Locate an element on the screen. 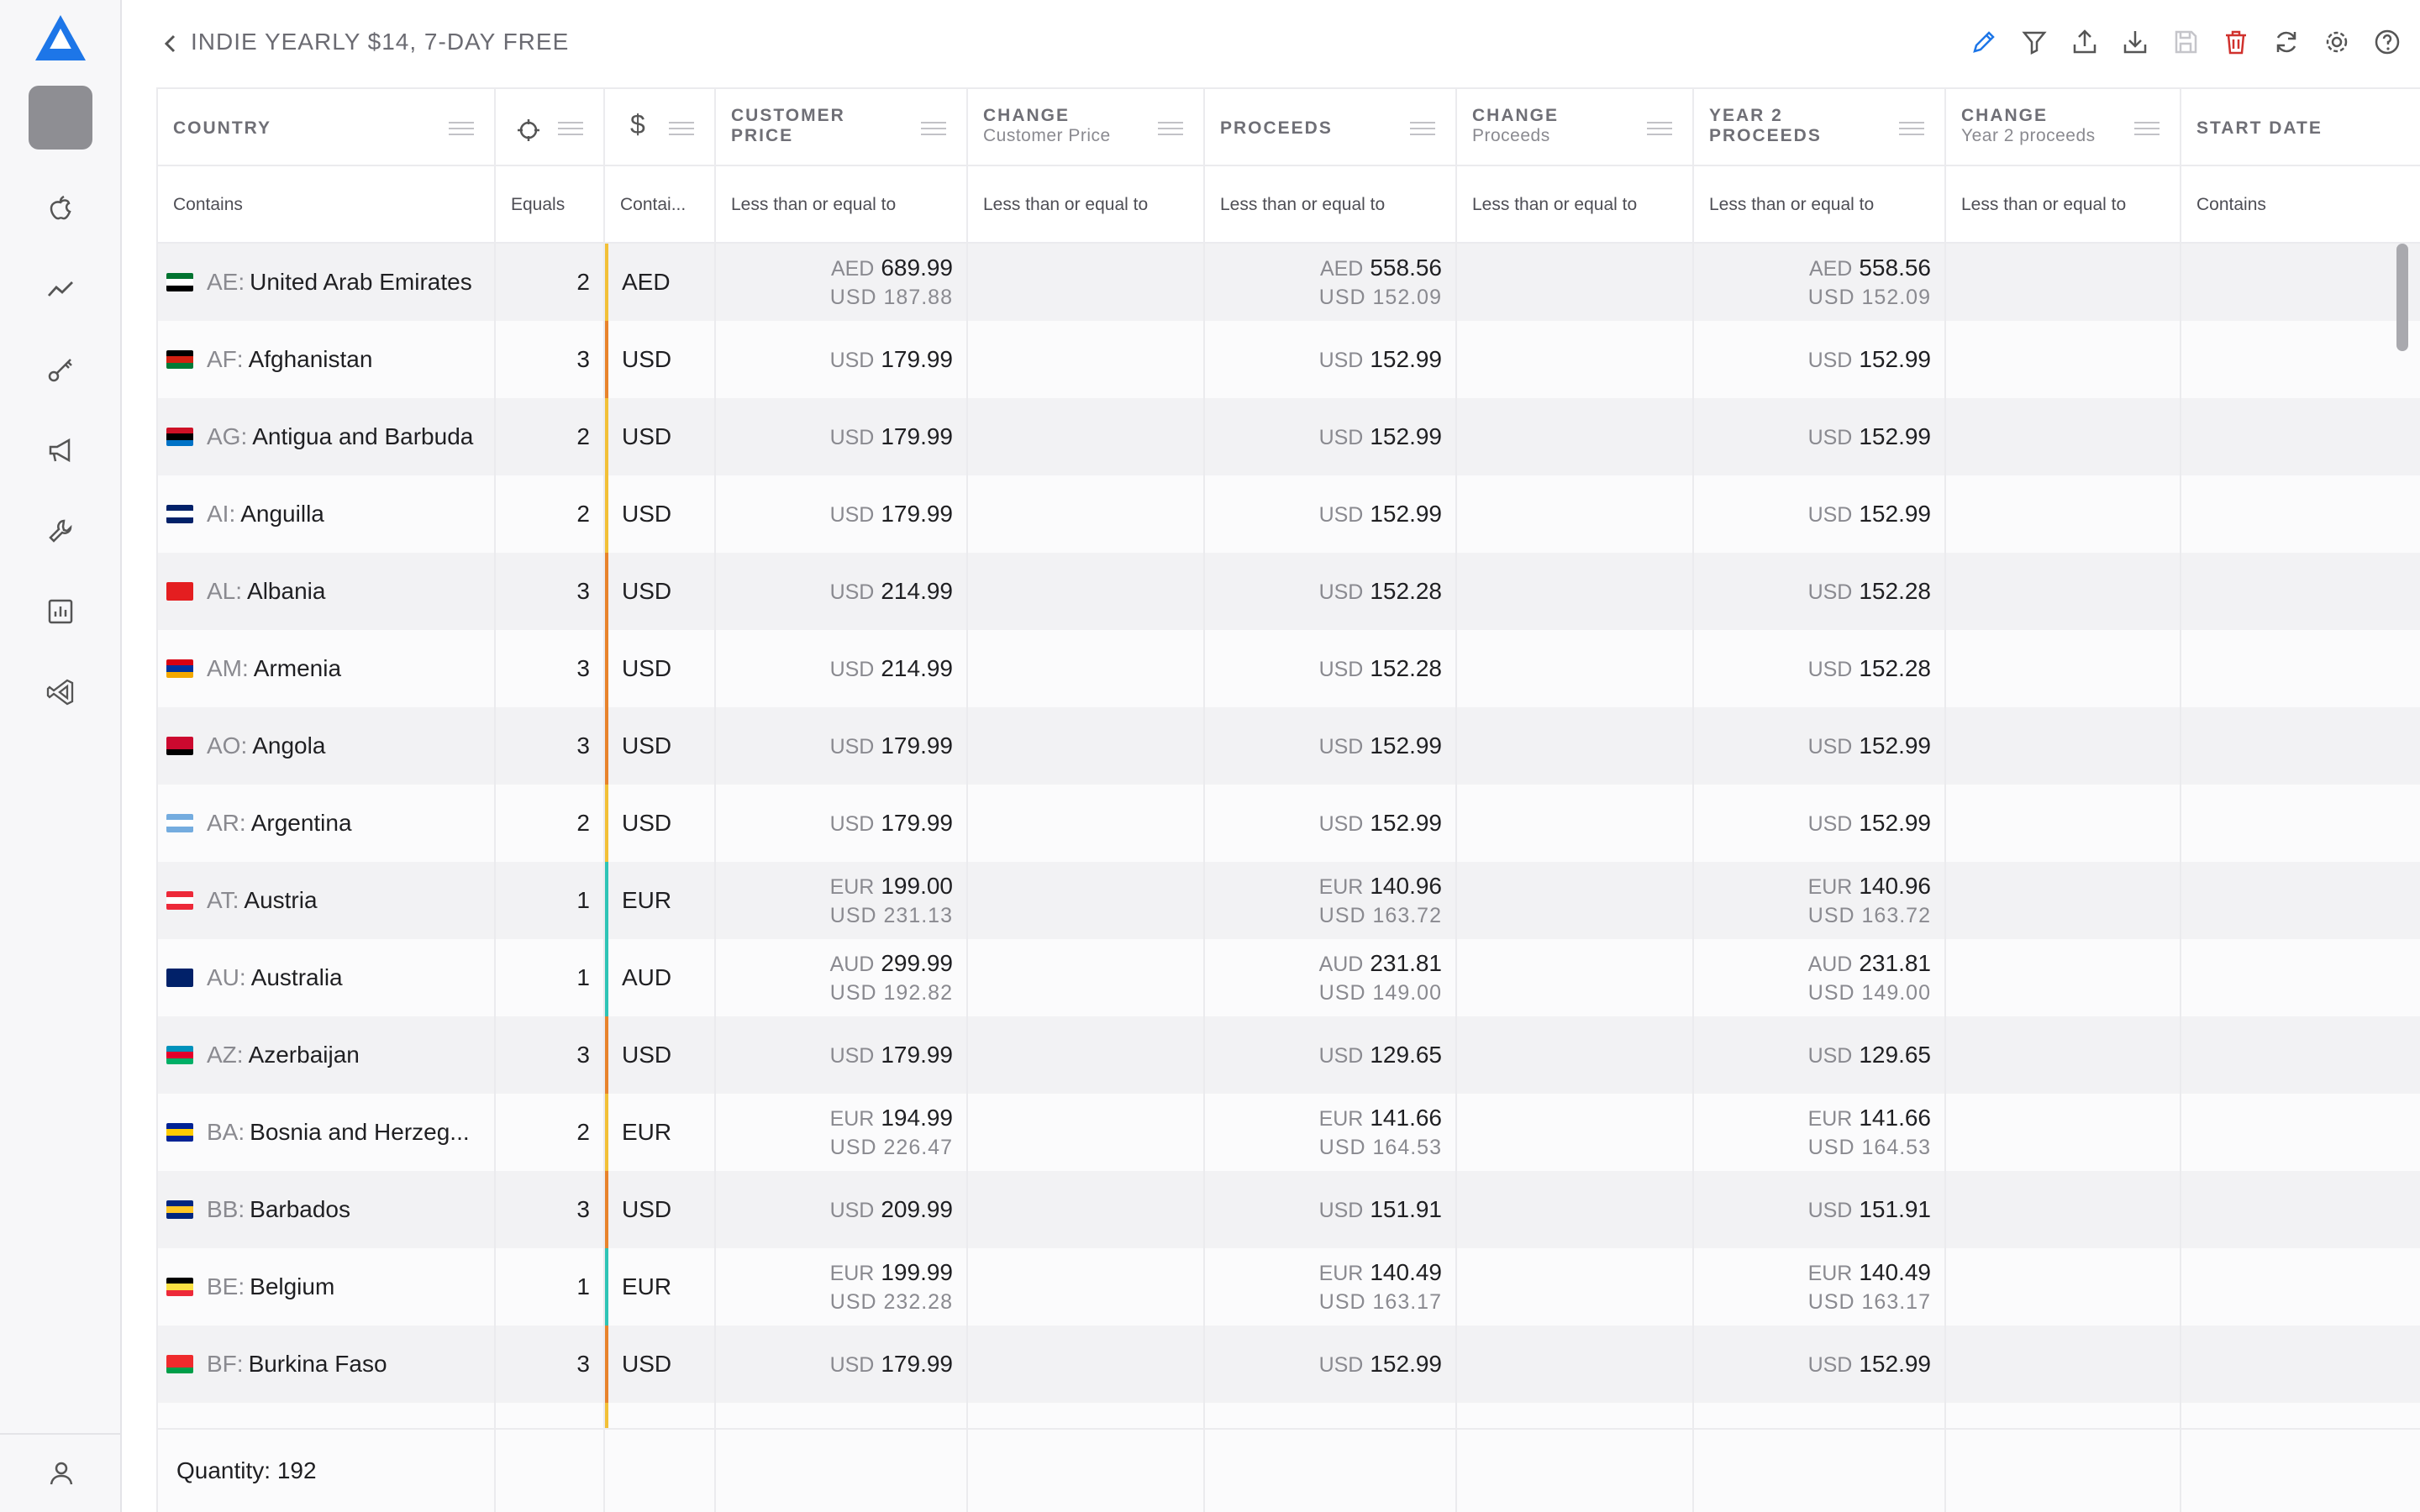 The image size is (2420, 1512). save-icon is located at coordinates (2186, 42).